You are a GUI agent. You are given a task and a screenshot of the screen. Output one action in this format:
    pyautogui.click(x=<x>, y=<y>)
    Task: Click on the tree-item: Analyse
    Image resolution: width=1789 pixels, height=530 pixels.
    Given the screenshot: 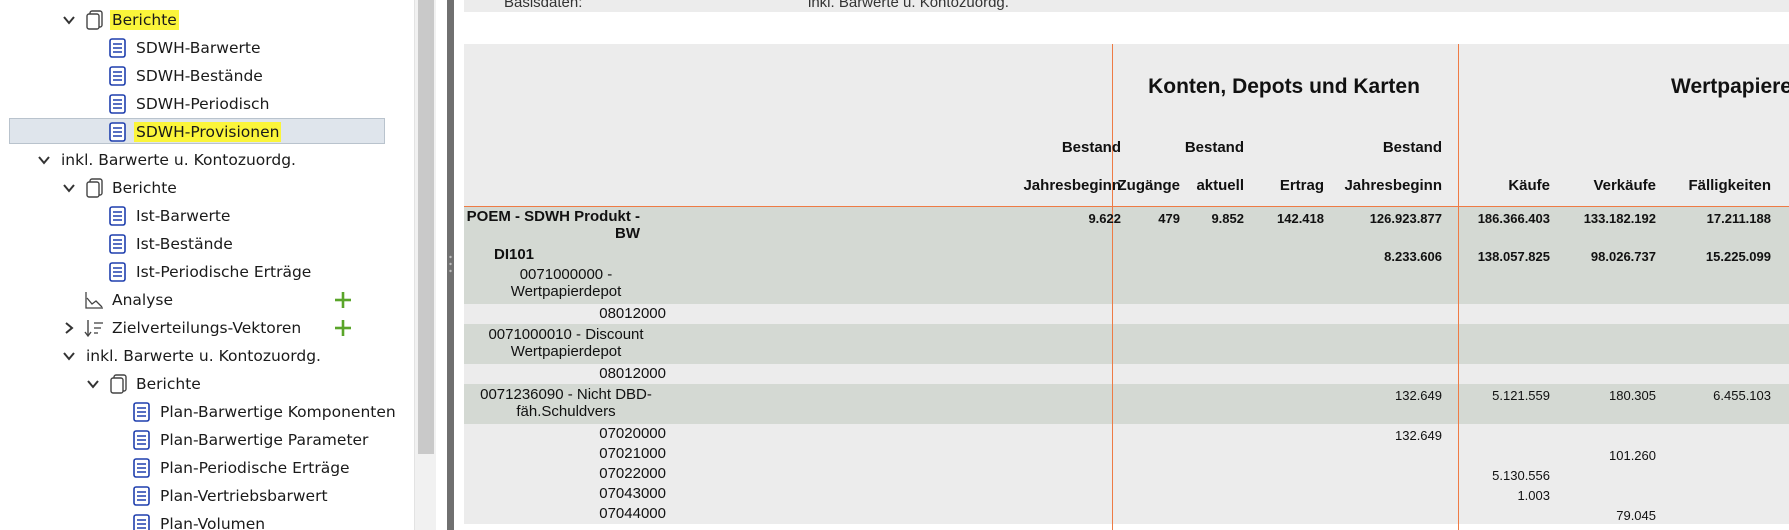 What is the action you would take?
    pyautogui.click(x=118, y=300)
    